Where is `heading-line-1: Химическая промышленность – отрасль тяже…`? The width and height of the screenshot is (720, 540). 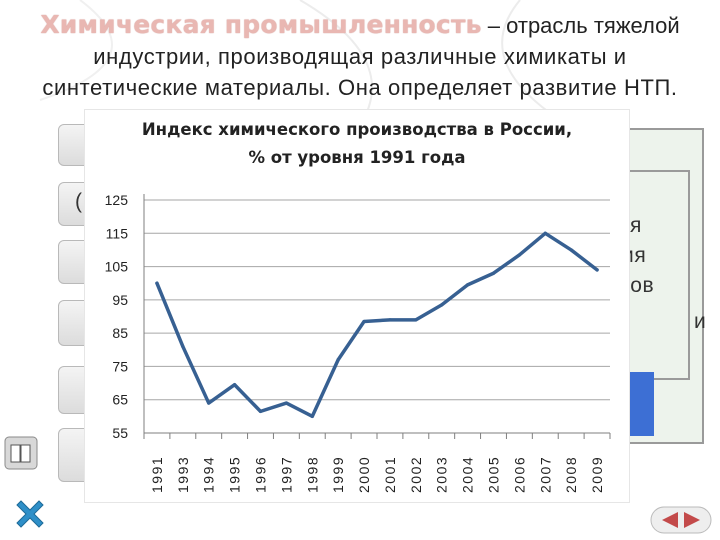 heading-line-1: Химическая промышленность – отрасль тяже… is located at coordinates (360, 25).